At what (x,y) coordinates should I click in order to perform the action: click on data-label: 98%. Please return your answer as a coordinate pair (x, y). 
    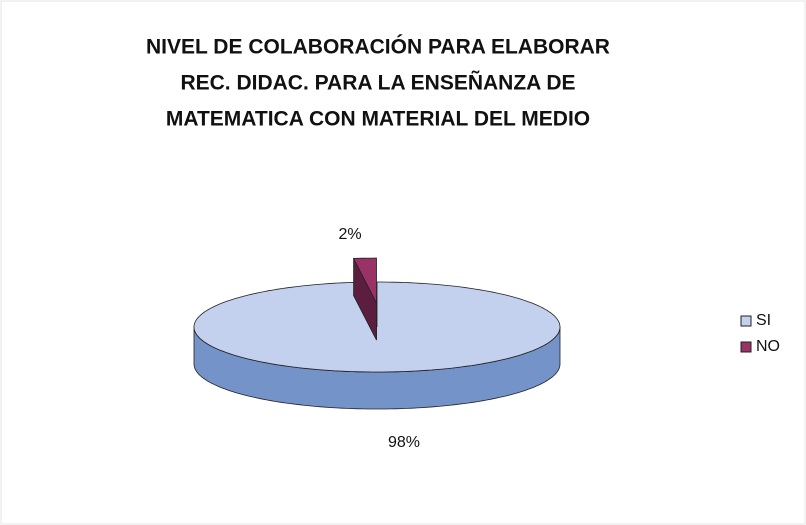
    Looking at the image, I should click on (404, 442).